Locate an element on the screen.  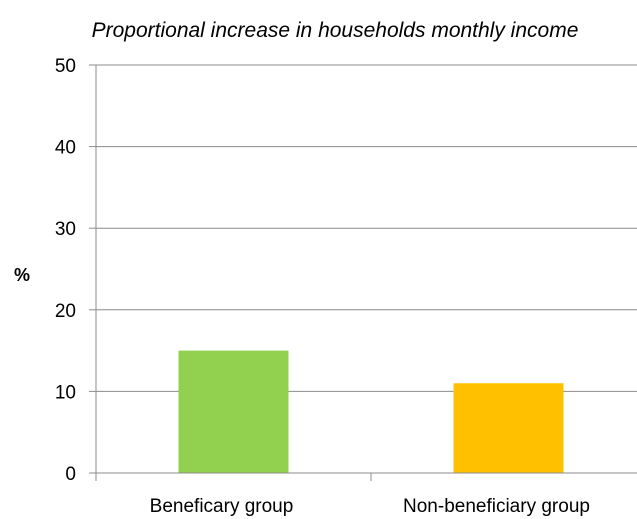
y-tick-label-50: 50 is located at coordinates (65, 66).